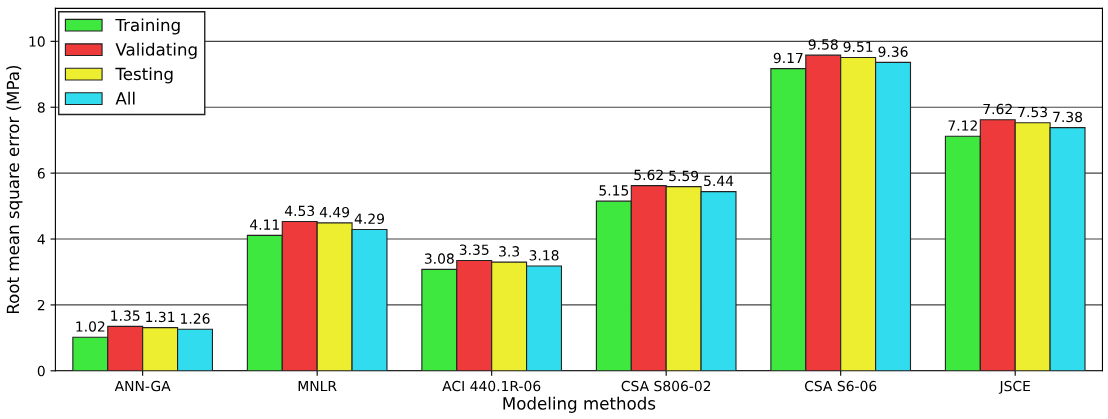 The height and width of the screenshot is (419, 1108). Describe the element at coordinates (41, 305) in the screenshot. I see `y-tick-label: 2` at that location.